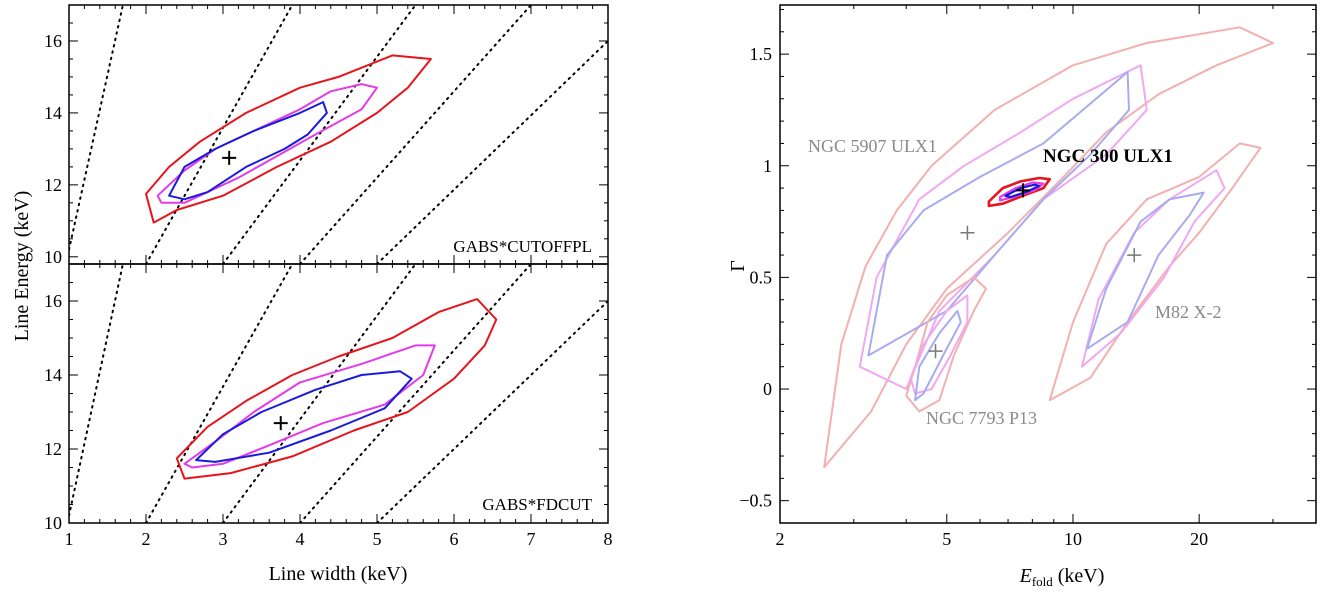 Image resolution: width=1325 pixels, height=593 pixels. What do you see at coordinates (1188, 312) in the screenshot?
I see `source-label-m82: M82 X-2` at bounding box center [1188, 312].